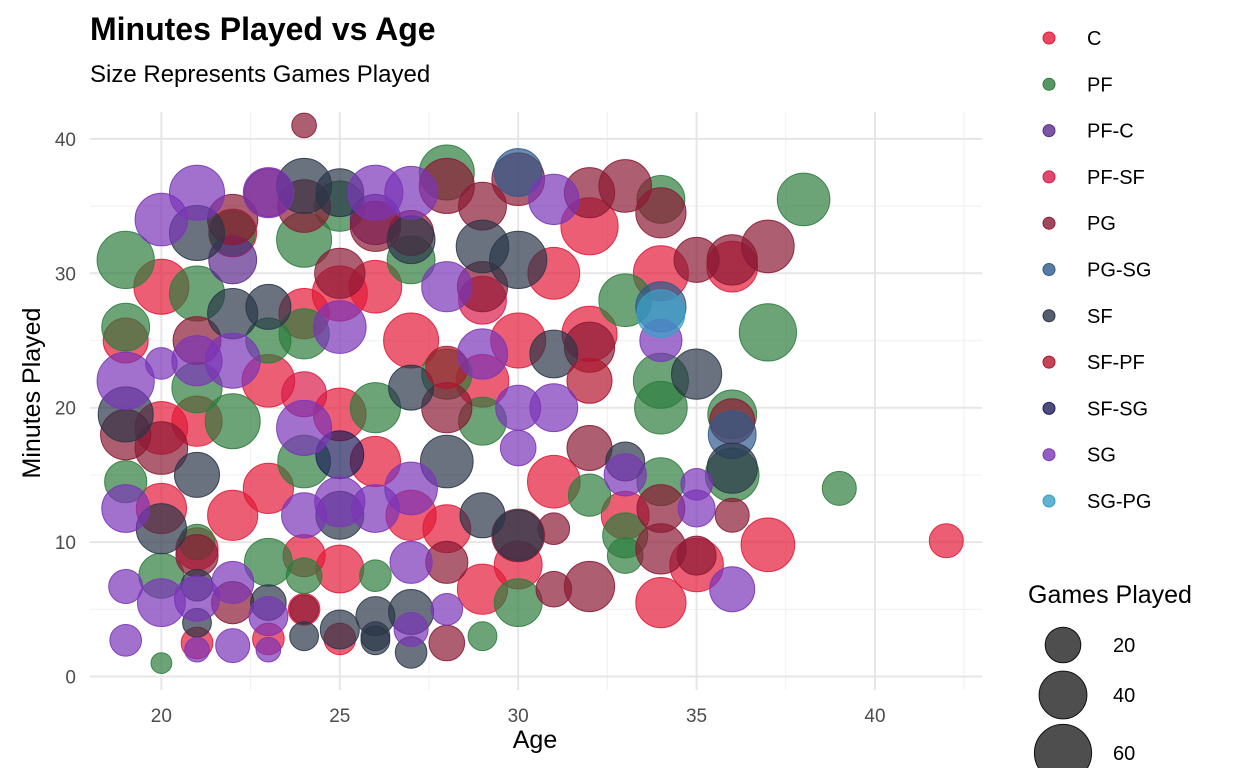 The image size is (1248, 768). I want to click on legend-label: SF-PF, so click(1116, 363).